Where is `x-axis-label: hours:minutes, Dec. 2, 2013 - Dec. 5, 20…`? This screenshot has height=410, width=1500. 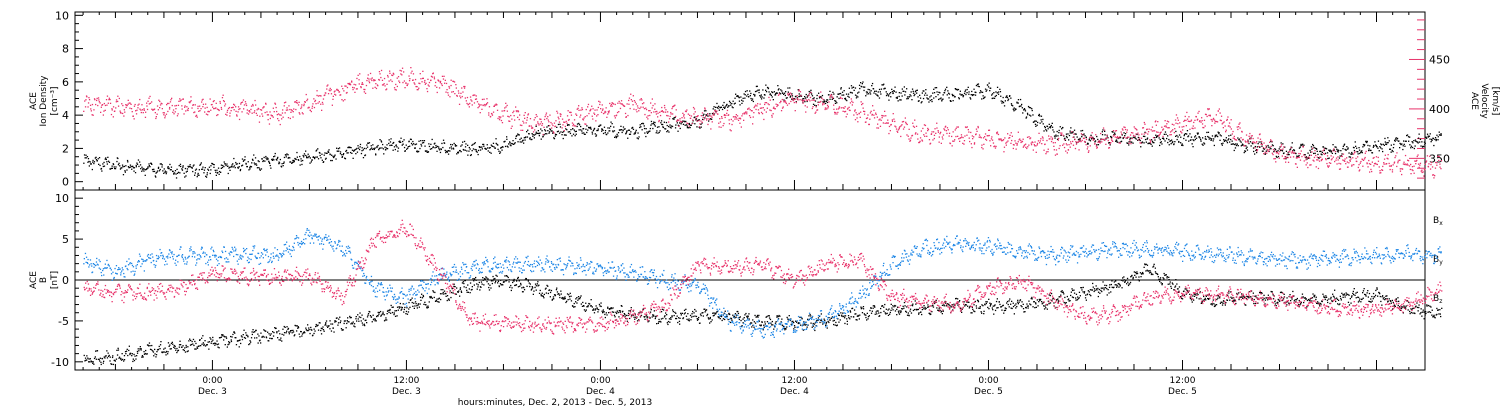
x-axis-label: hours:minutes, Dec. 2, 2013 - Dec. 5, 20… is located at coordinates (555, 403).